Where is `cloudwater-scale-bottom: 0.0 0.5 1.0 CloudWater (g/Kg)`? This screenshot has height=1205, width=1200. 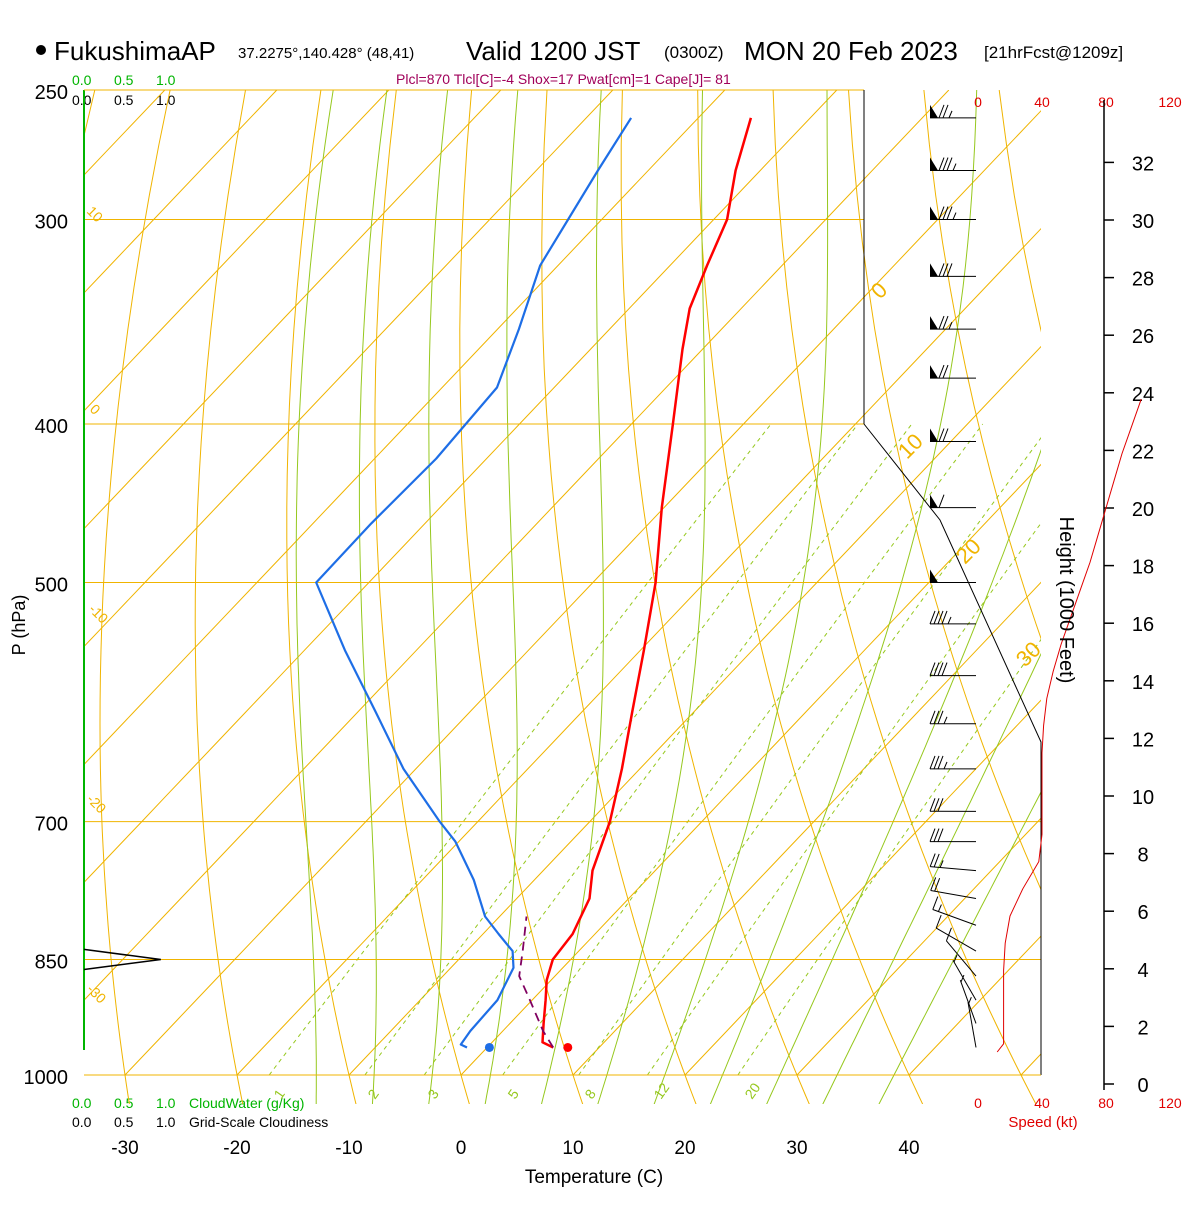
cloudwater-scale-bottom: 0.0 0.5 1.0 CloudWater (g/Kg) is located at coordinates (188, 1103).